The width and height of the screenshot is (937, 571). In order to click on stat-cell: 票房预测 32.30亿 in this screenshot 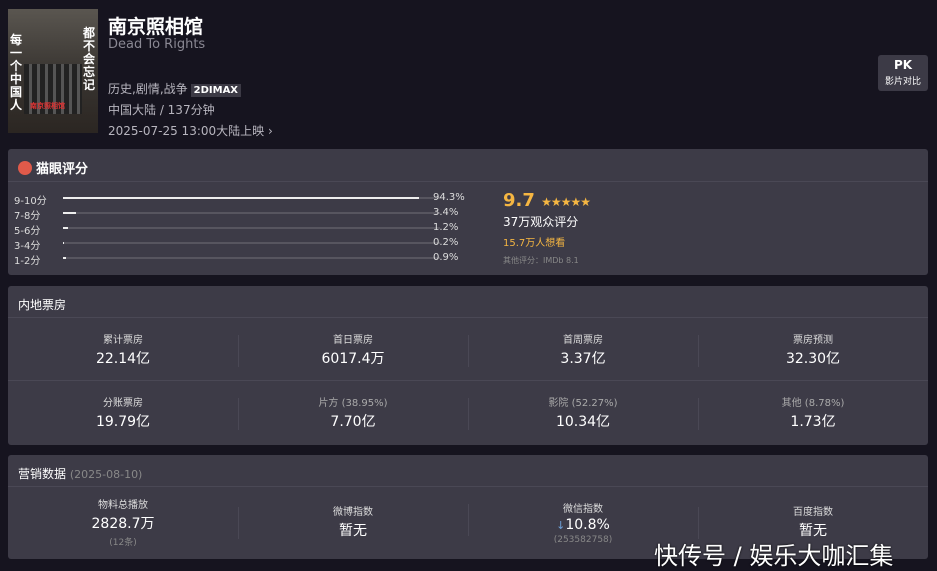, I will do `click(813, 349)`.